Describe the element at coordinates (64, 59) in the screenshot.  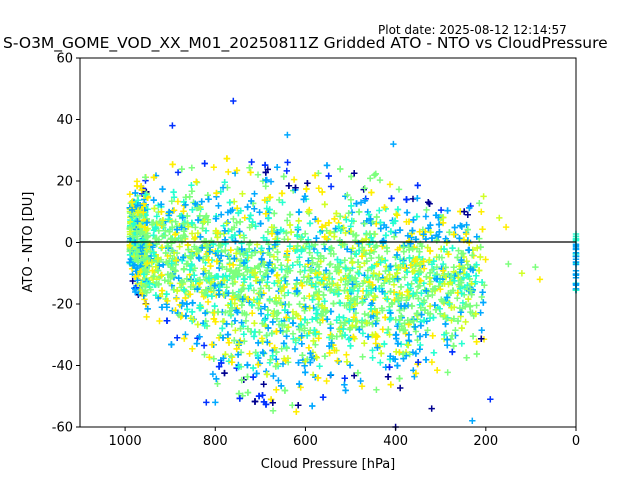
I see `y-tick-label: 60` at that location.